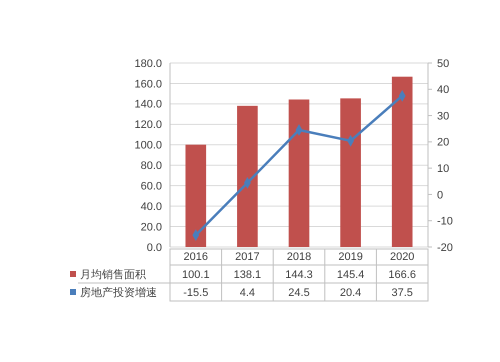 This screenshot has width=500, height=362. Describe the element at coordinates (248, 292) in the screenshot. I see `data-label: 4.4` at that location.